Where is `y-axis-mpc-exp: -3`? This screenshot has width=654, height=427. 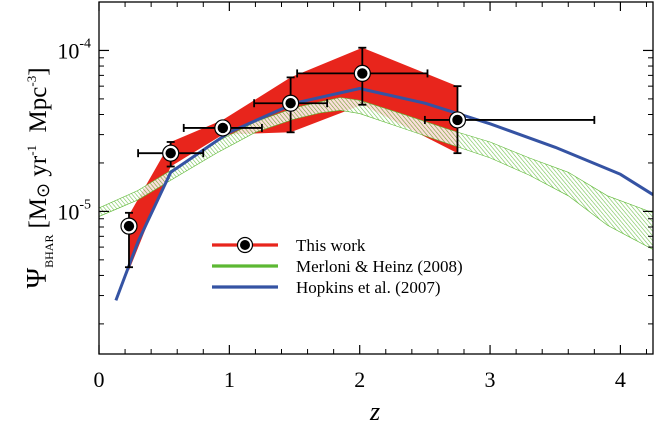 y-axis-mpc-exp: -3 is located at coordinates (31, 81).